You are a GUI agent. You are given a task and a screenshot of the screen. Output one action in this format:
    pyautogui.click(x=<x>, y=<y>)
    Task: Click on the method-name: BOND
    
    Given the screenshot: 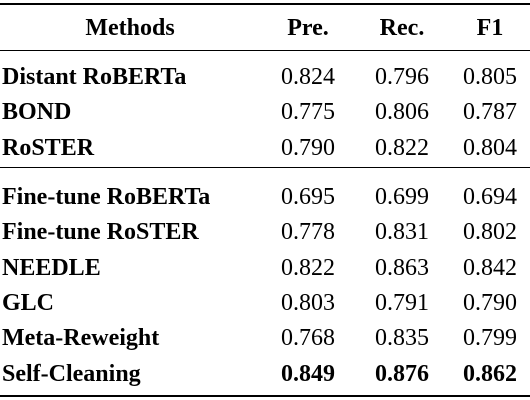 What is the action you would take?
    pyautogui.click(x=37, y=112)
    